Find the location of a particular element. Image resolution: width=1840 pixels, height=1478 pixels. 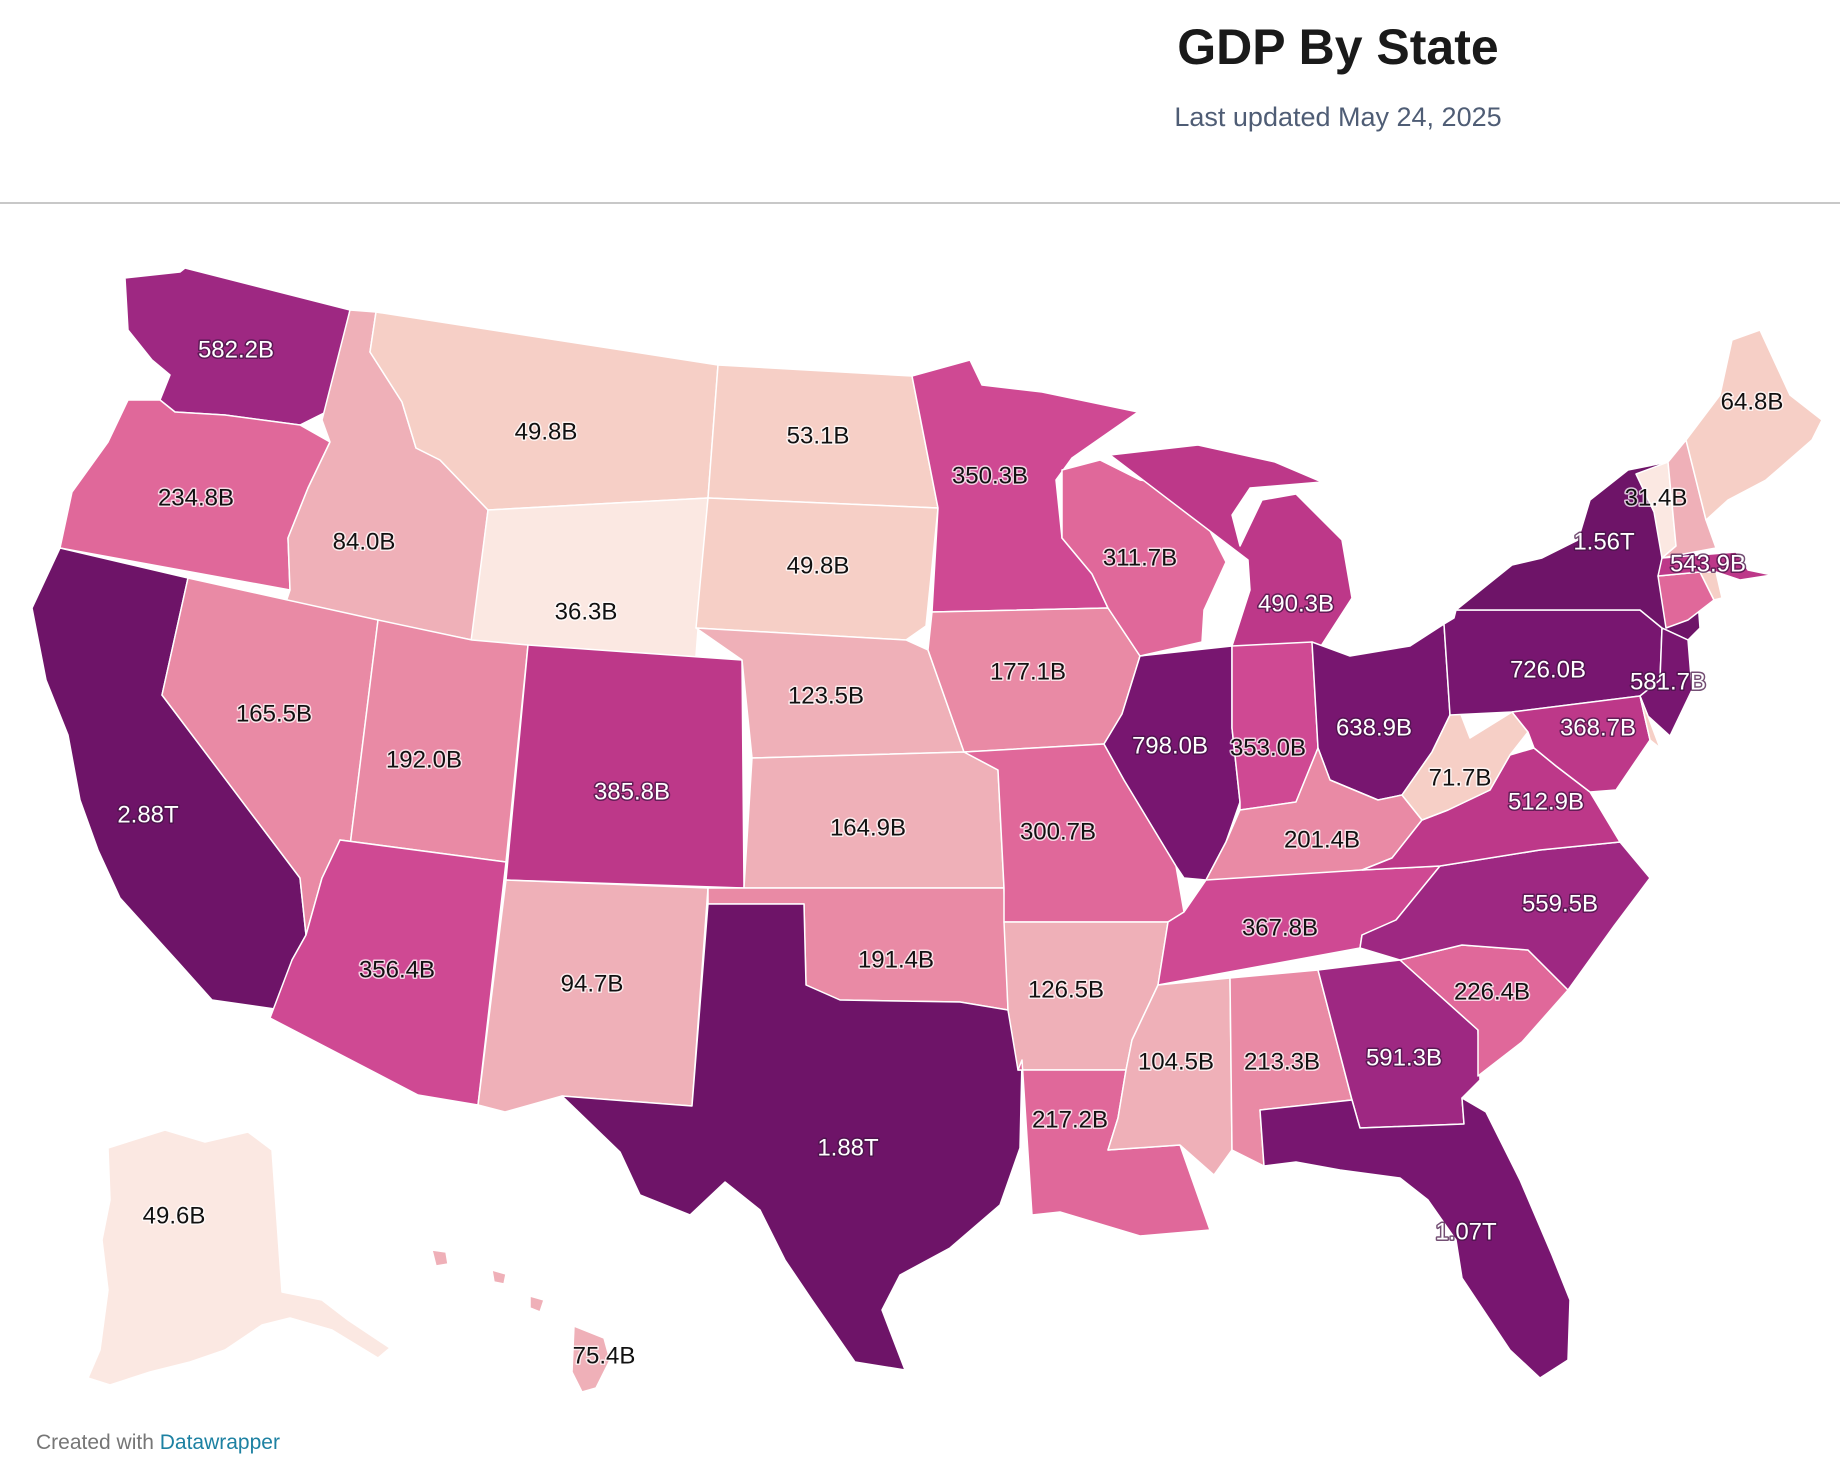

state-label-ma: 543.9B is located at coordinates (1708, 564).